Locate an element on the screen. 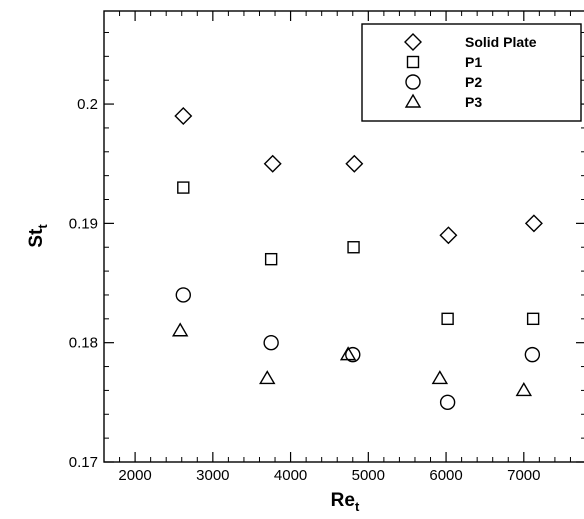  legend-marker-circle is located at coordinates (413, 82).